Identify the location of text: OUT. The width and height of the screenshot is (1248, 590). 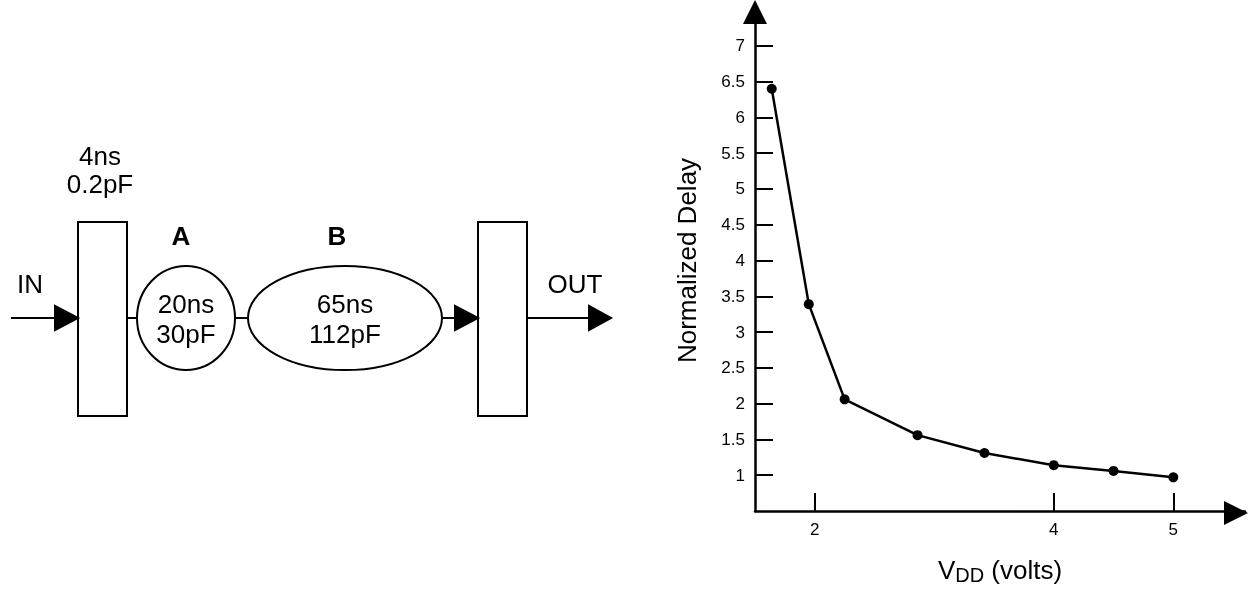
(575, 284).